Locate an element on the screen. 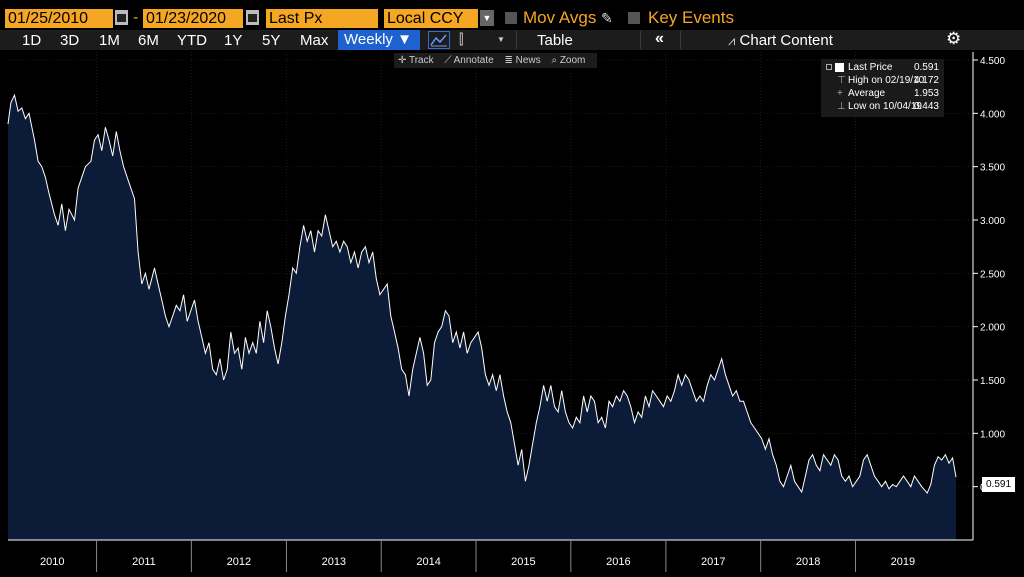  chart-tools-bar: ✛ Track ⟋ Annotate ≣ News ⌕ Zoom is located at coordinates (496, 60).